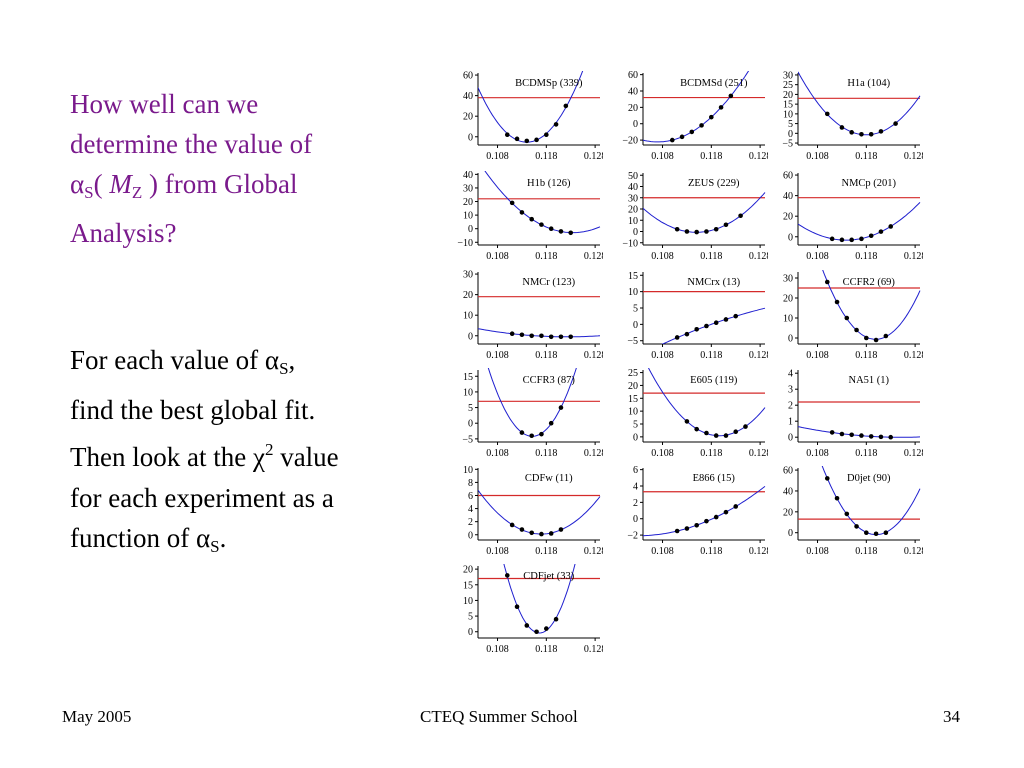 This screenshot has width=1024, height=768. What do you see at coordinates (713, 282) in the screenshot?
I see `panel-title: NMCrx (13)` at bounding box center [713, 282].